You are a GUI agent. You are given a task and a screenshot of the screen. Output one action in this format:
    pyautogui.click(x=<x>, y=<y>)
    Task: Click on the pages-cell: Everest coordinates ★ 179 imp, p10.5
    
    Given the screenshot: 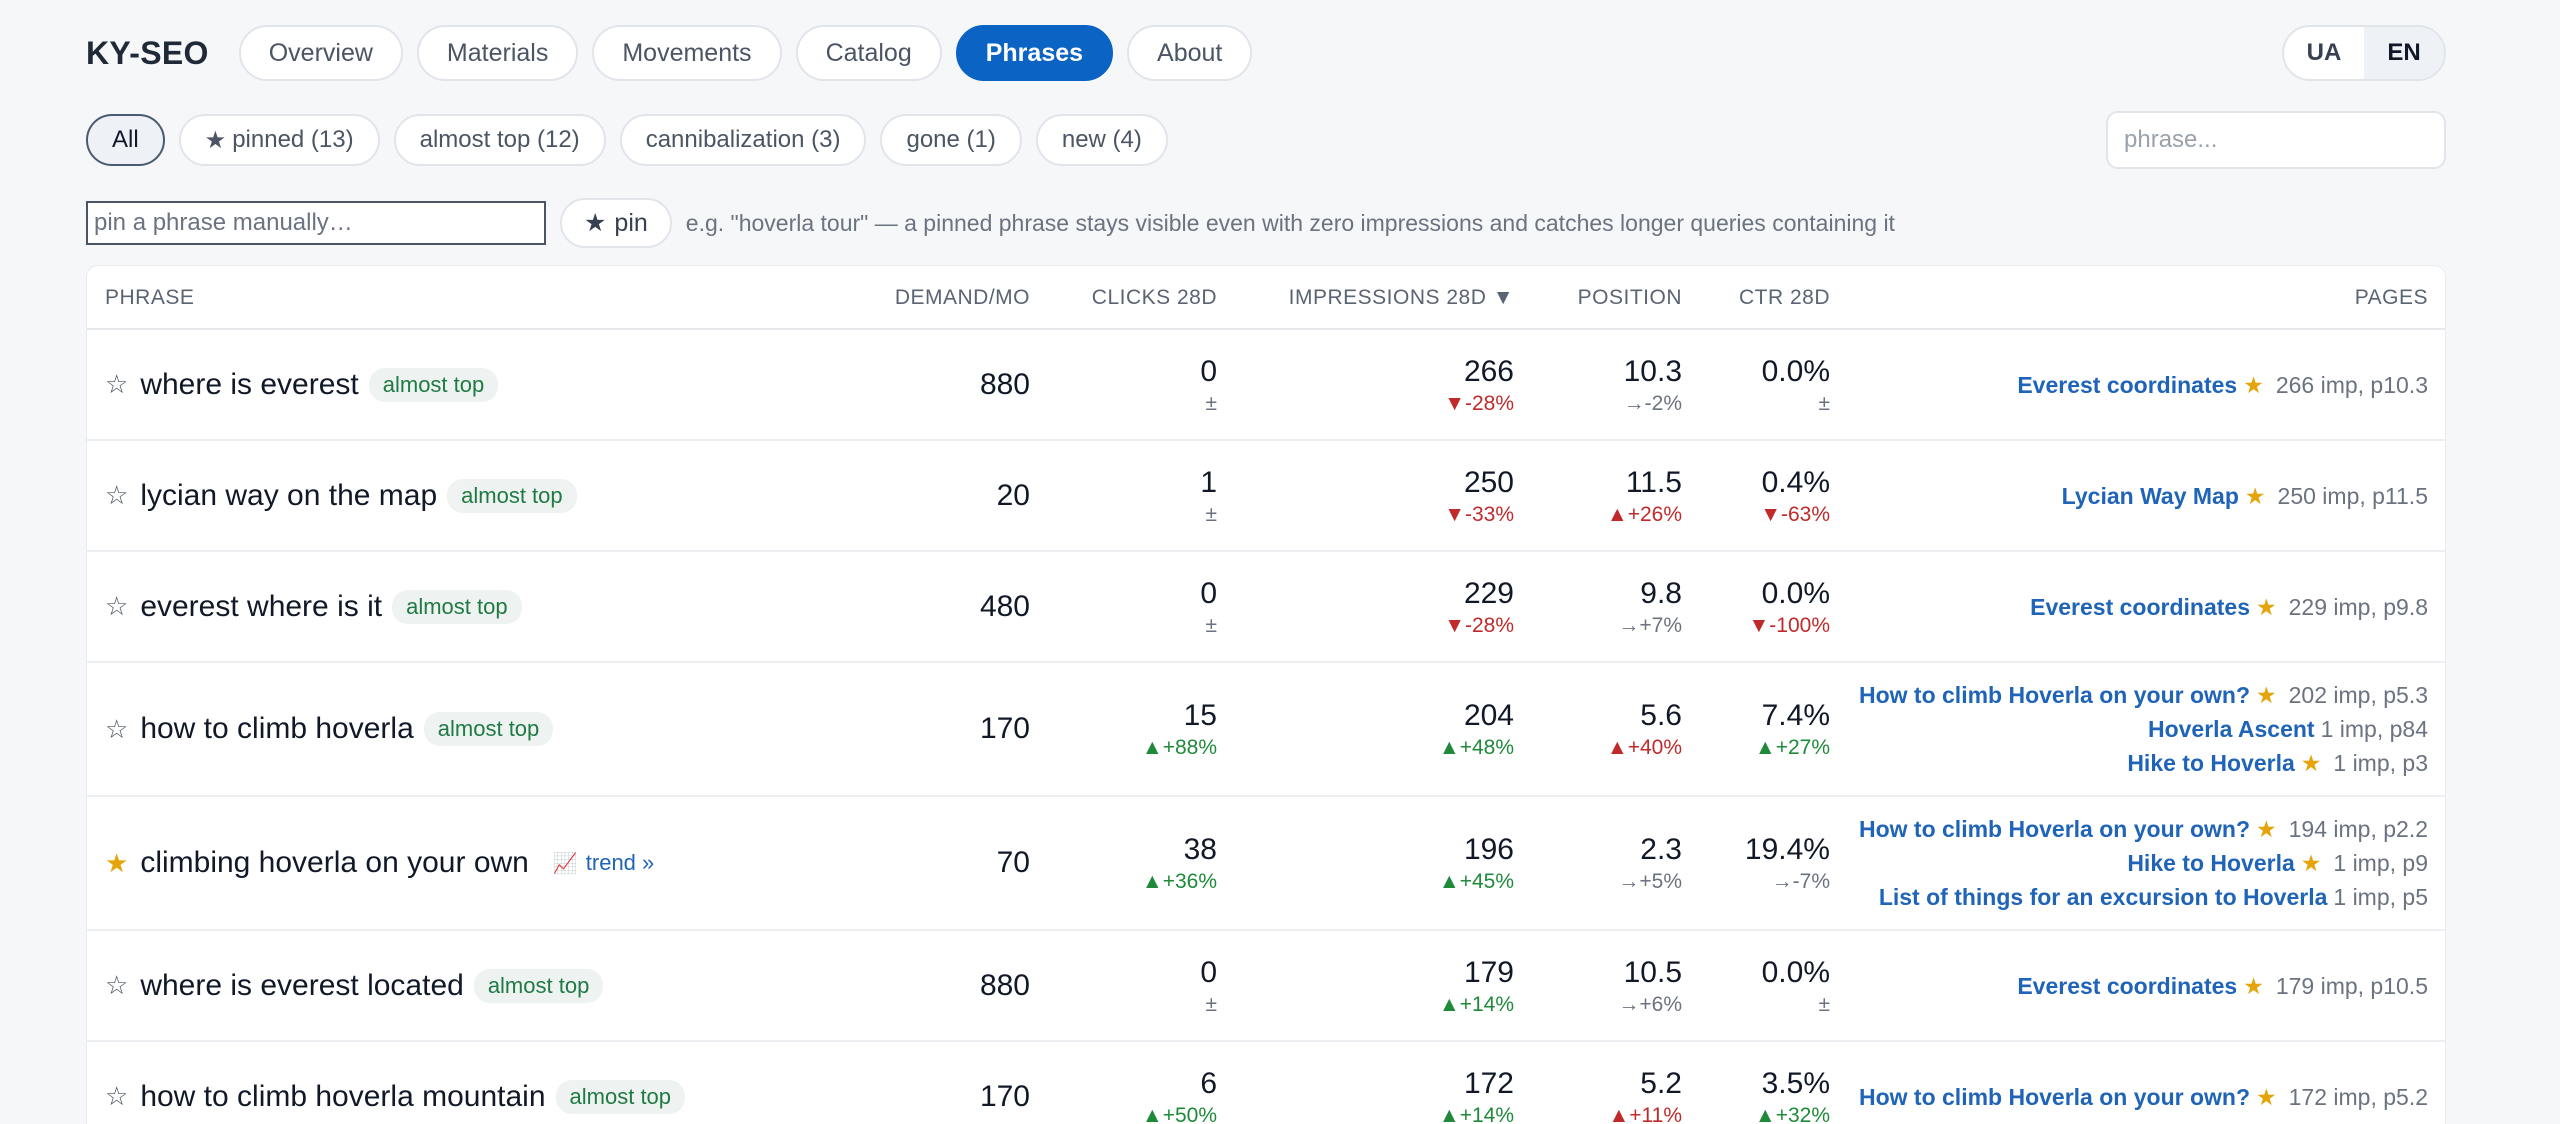 What is the action you would take?
    pyautogui.click(x=2129, y=985)
    